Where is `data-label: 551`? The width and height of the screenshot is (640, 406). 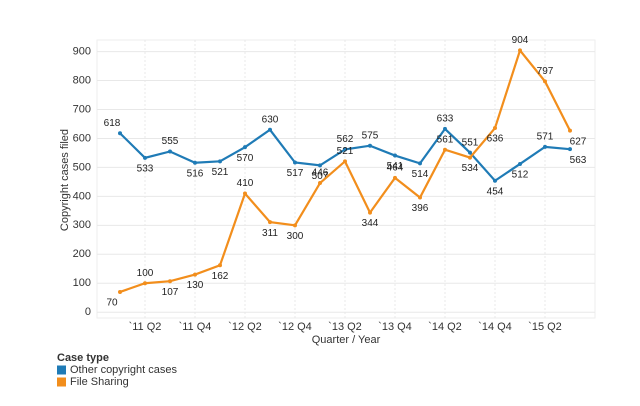 data-label: 551 is located at coordinates (470, 142).